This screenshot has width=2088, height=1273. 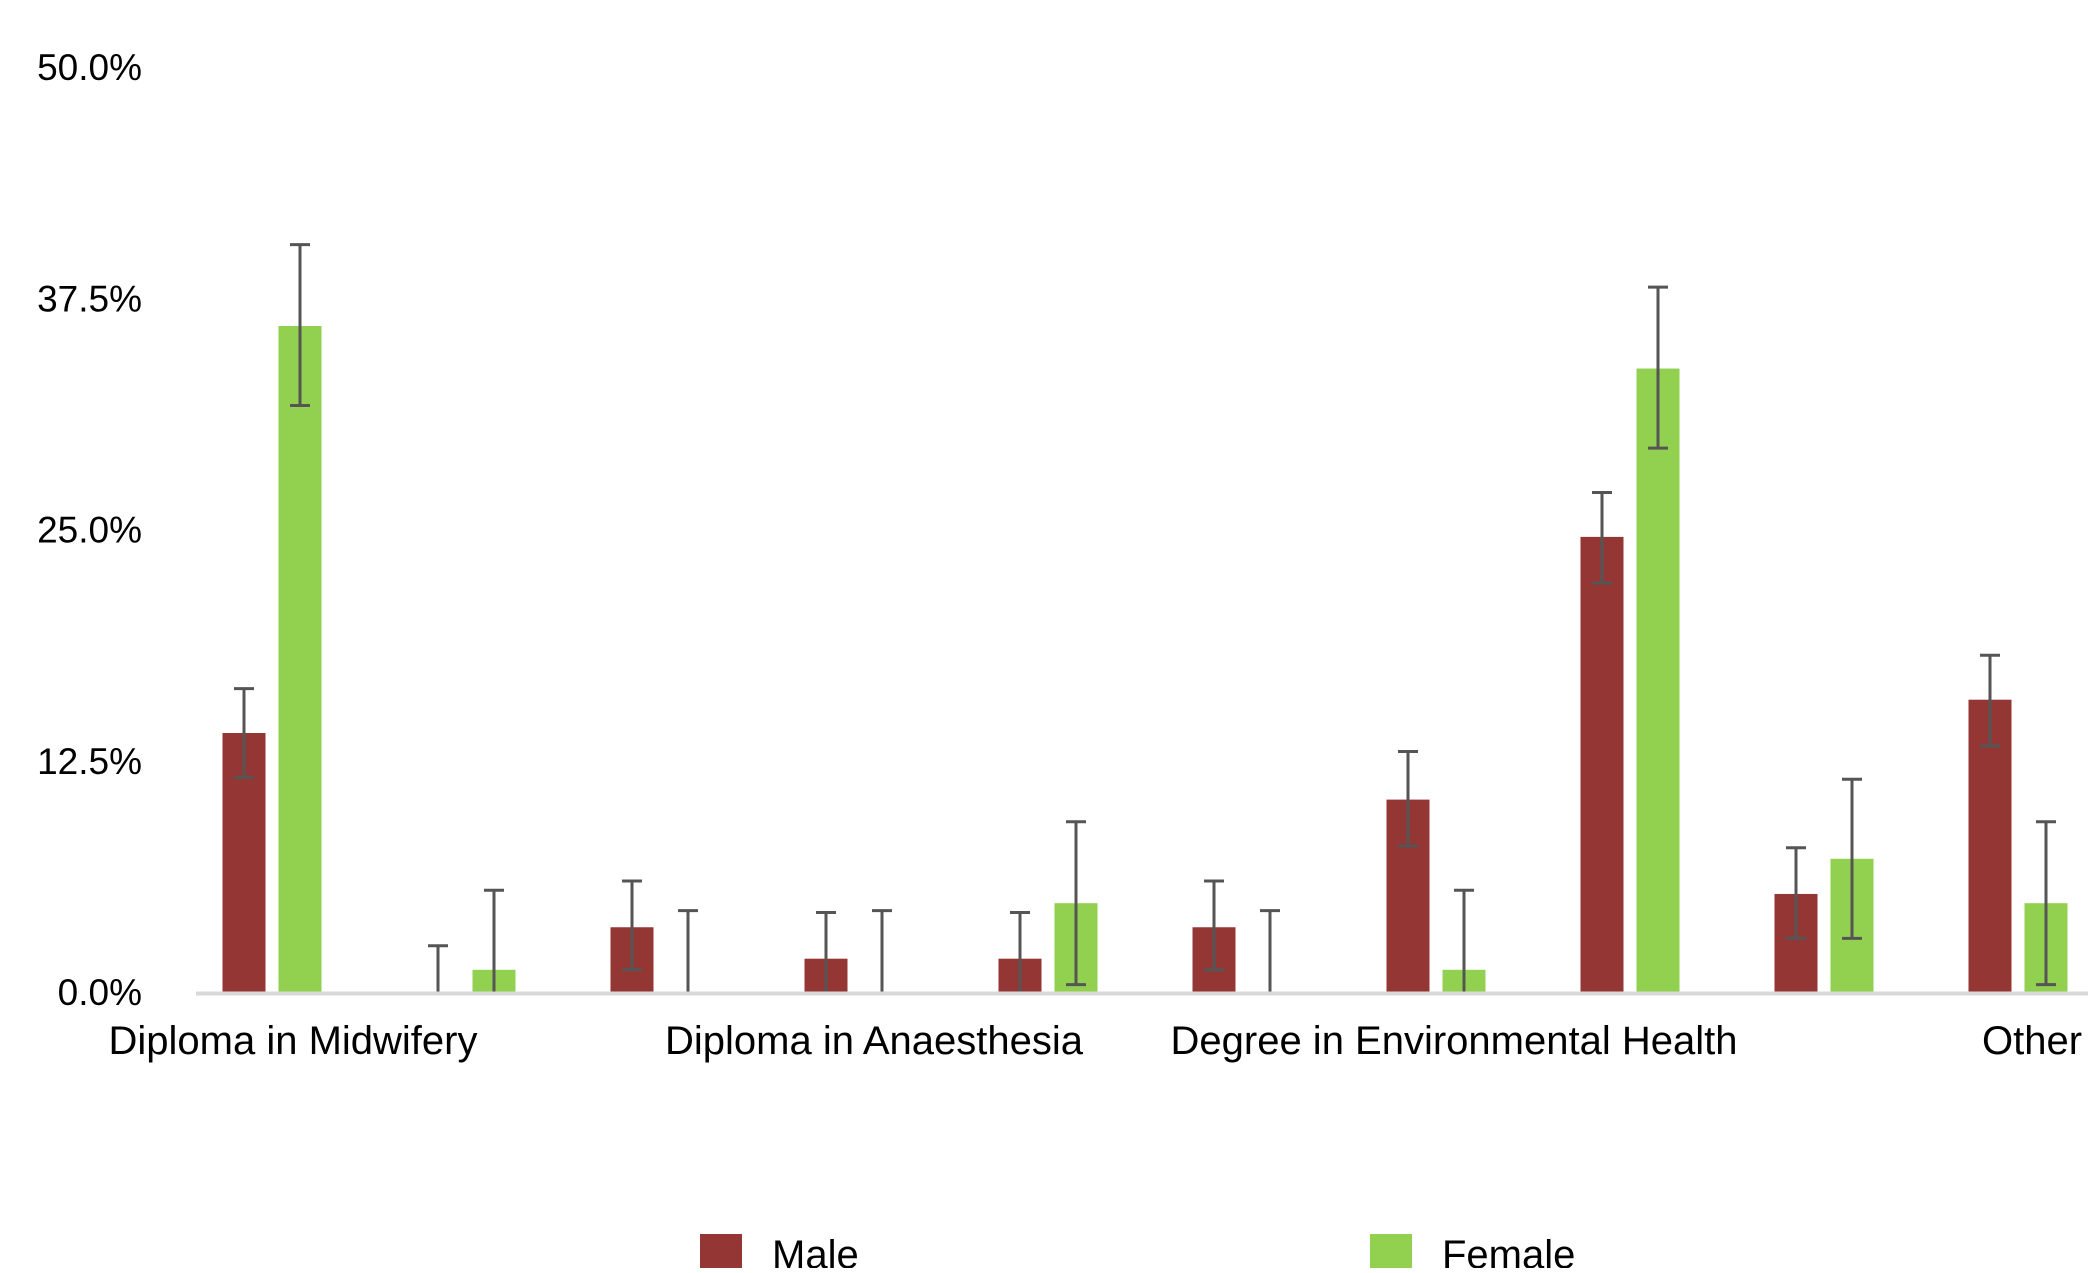 I want to click on legend: Male Female, so click(x=1137, y=1250).